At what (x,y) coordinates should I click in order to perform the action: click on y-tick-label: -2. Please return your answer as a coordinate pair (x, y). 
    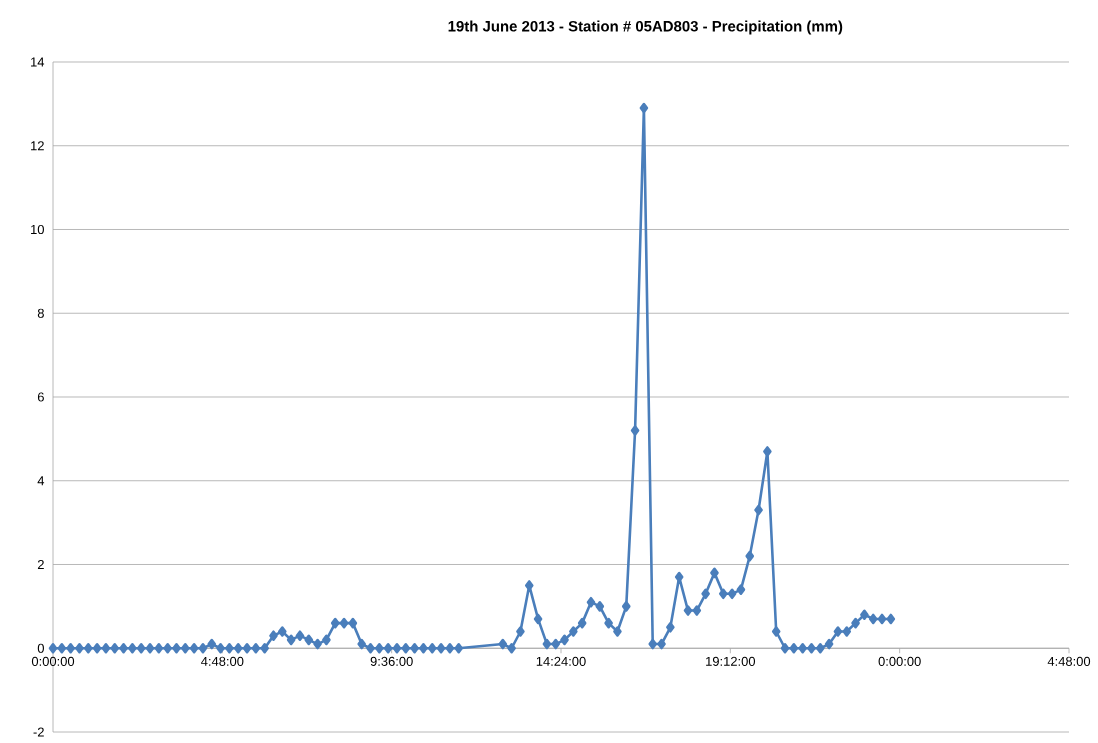
    Looking at the image, I should click on (38, 732).